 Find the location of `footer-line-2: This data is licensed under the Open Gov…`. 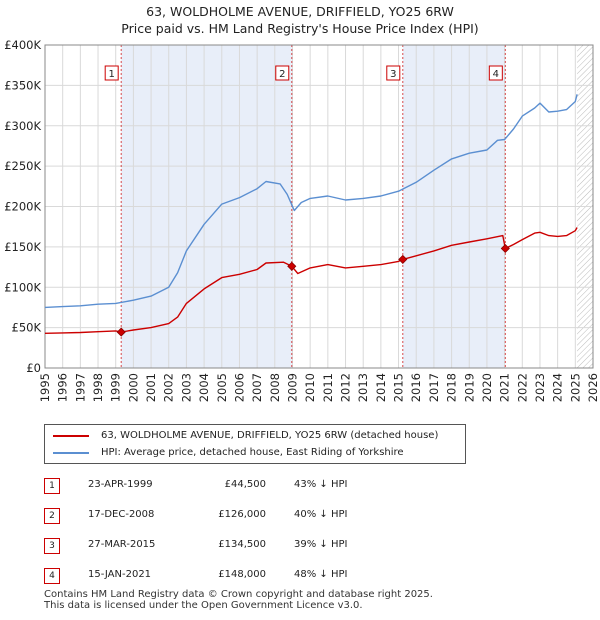

footer-line-2: This data is licensed under the Open Gov… is located at coordinates (203, 605).